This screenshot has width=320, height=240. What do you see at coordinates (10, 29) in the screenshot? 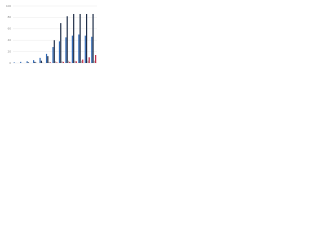
I see `y-tick-label: 60` at bounding box center [10, 29].